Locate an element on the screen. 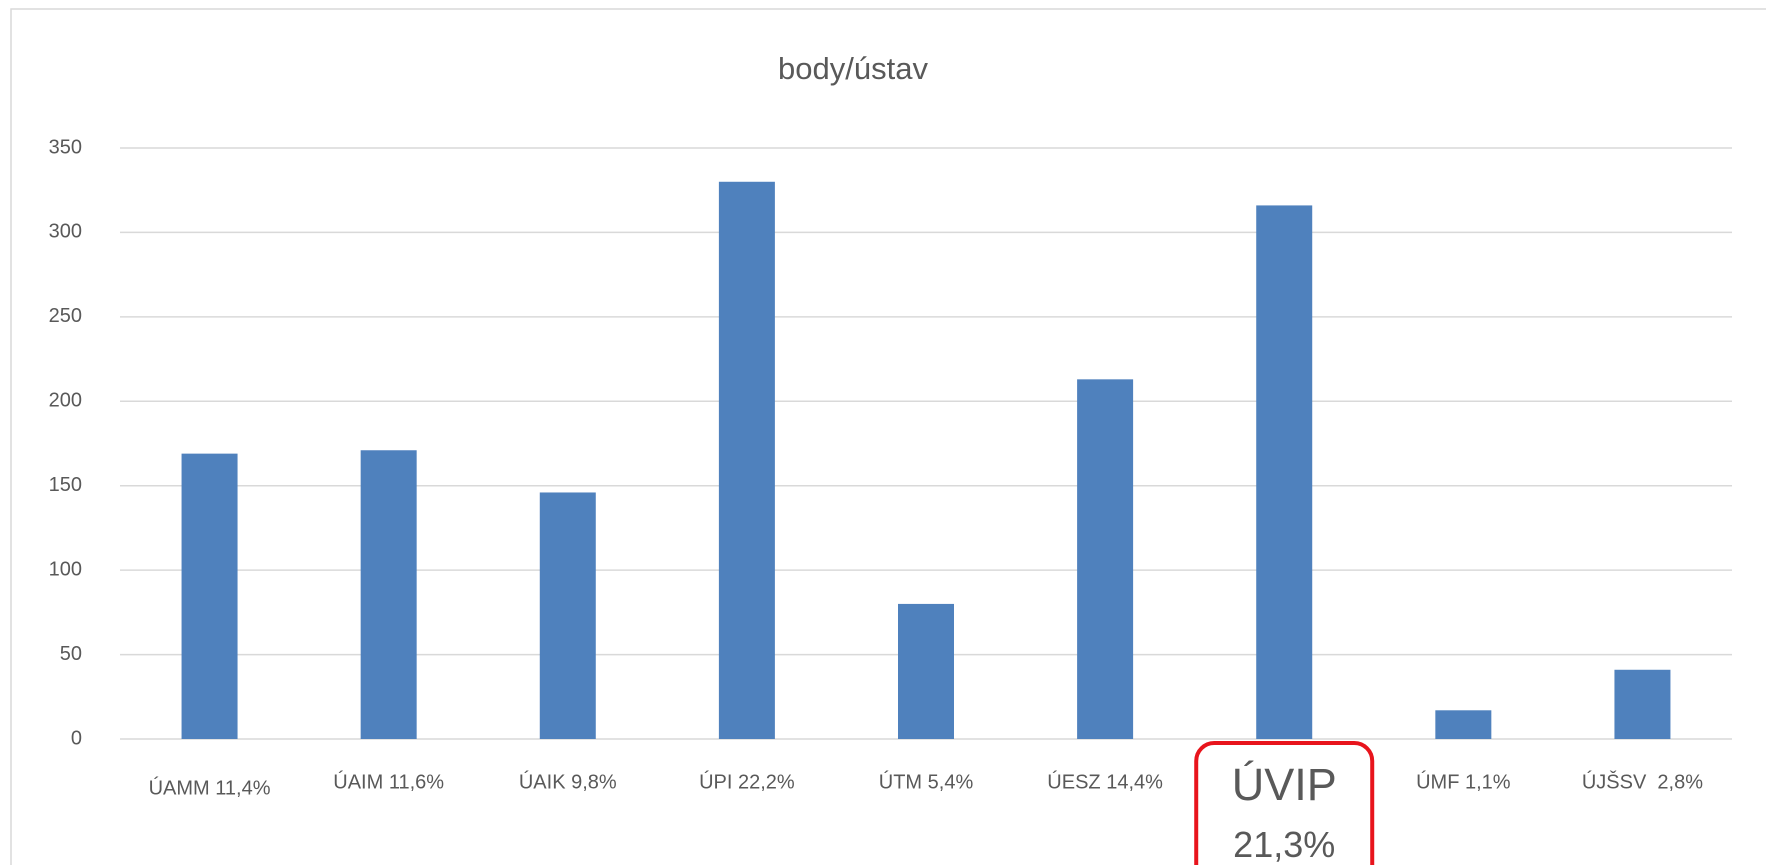 Image resolution: width=1766 pixels, height=865 pixels. y-tick-label: 200 is located at coordinates (65, 401).